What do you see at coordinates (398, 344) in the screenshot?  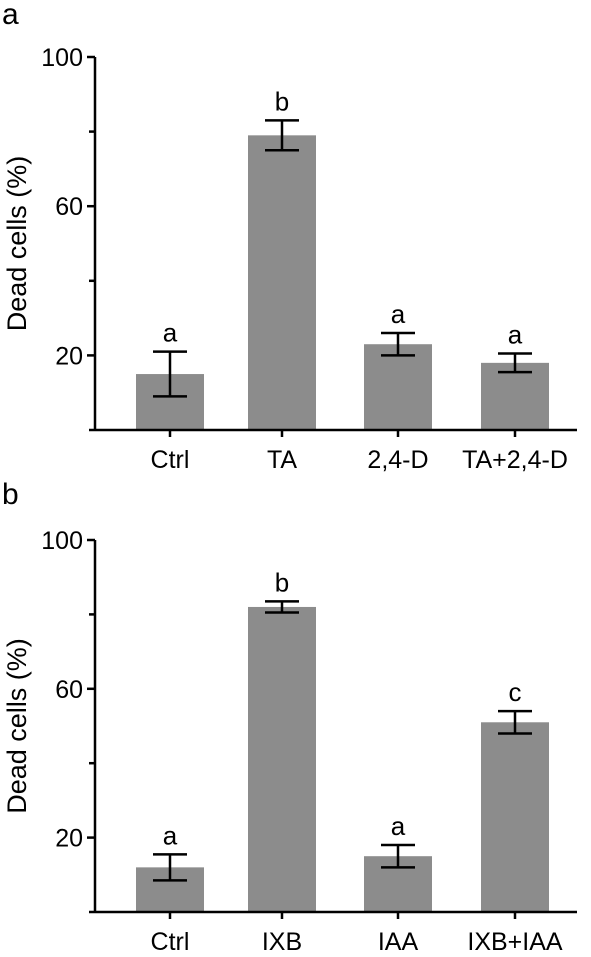 I see `error-bar-2,4-D` at bounding box center [398, 344].